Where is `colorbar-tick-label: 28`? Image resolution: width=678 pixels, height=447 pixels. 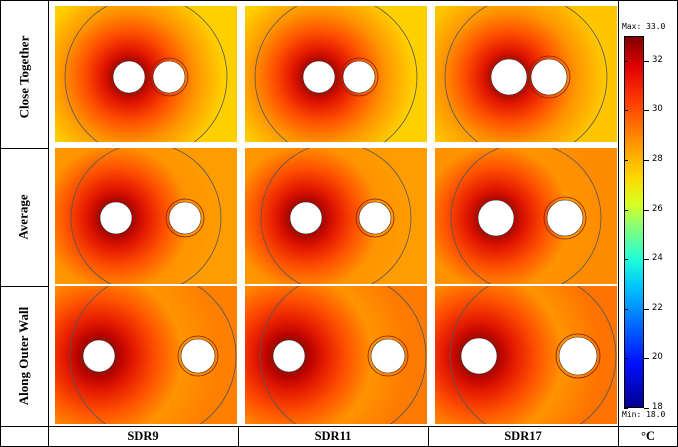 colorbar-tick-label: 28 is located at coordinates (657, 159).